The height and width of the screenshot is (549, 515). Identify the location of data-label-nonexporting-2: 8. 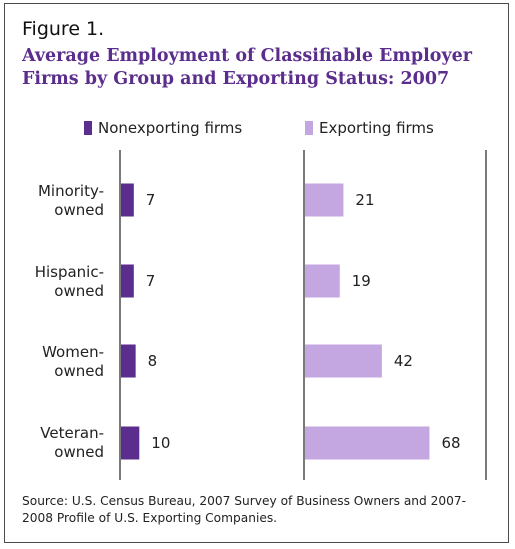
(153, 361).